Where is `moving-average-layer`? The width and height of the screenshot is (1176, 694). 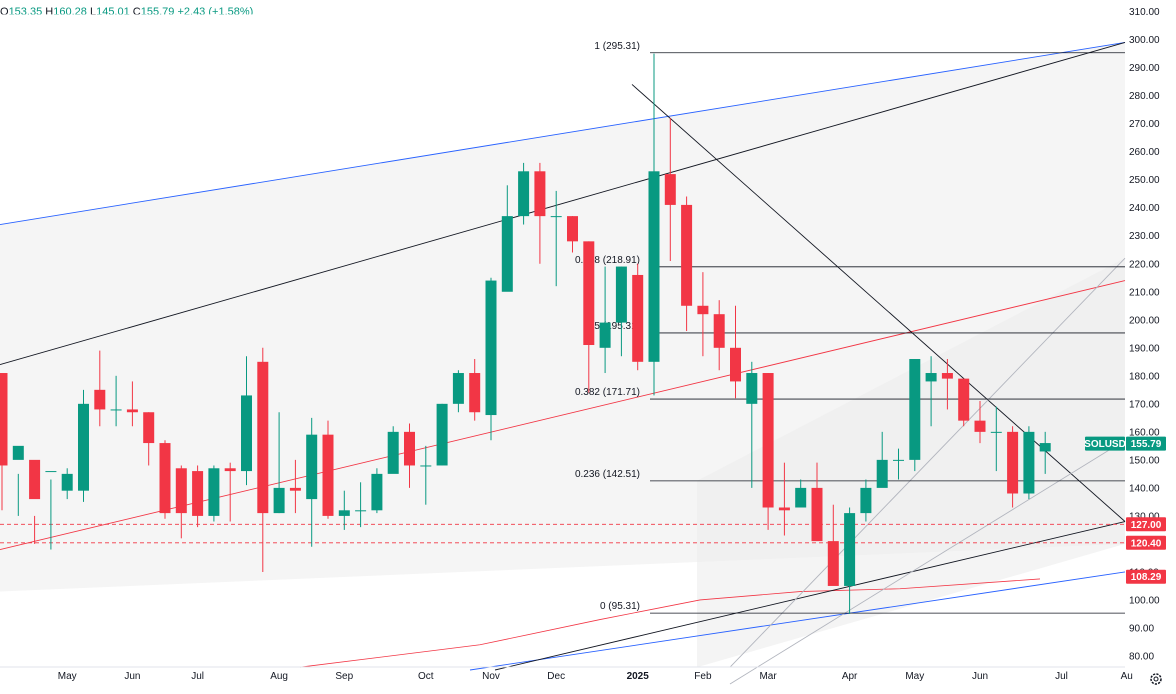
moving-average-layer is located at coordinates (670, 623).